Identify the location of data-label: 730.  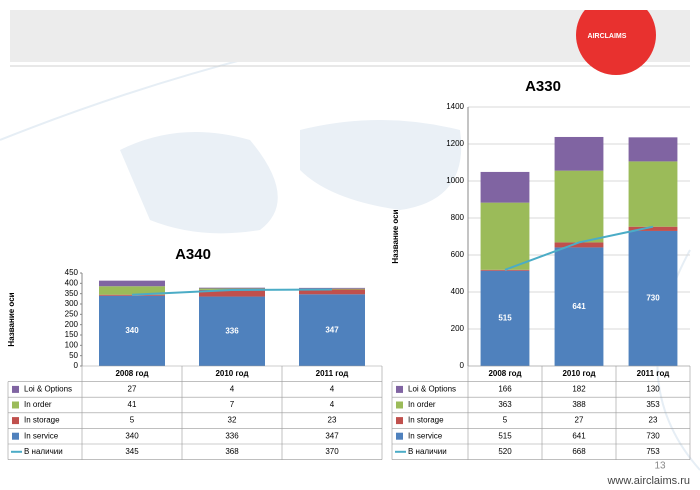
(653, 298).